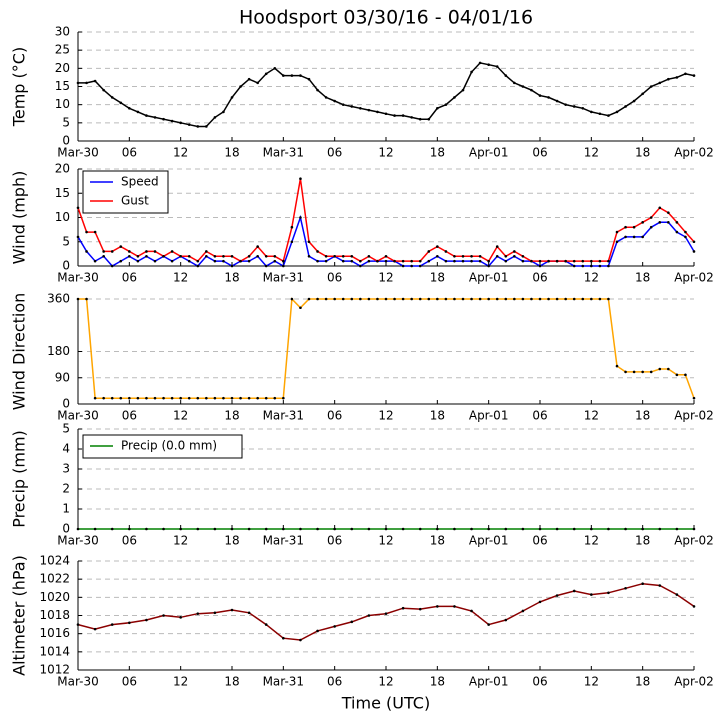 This screenshot has height=725, width=725. Describe the element at coordinates (62, 377) in the screenshot. I see `y-tick-label: 90` at that location.